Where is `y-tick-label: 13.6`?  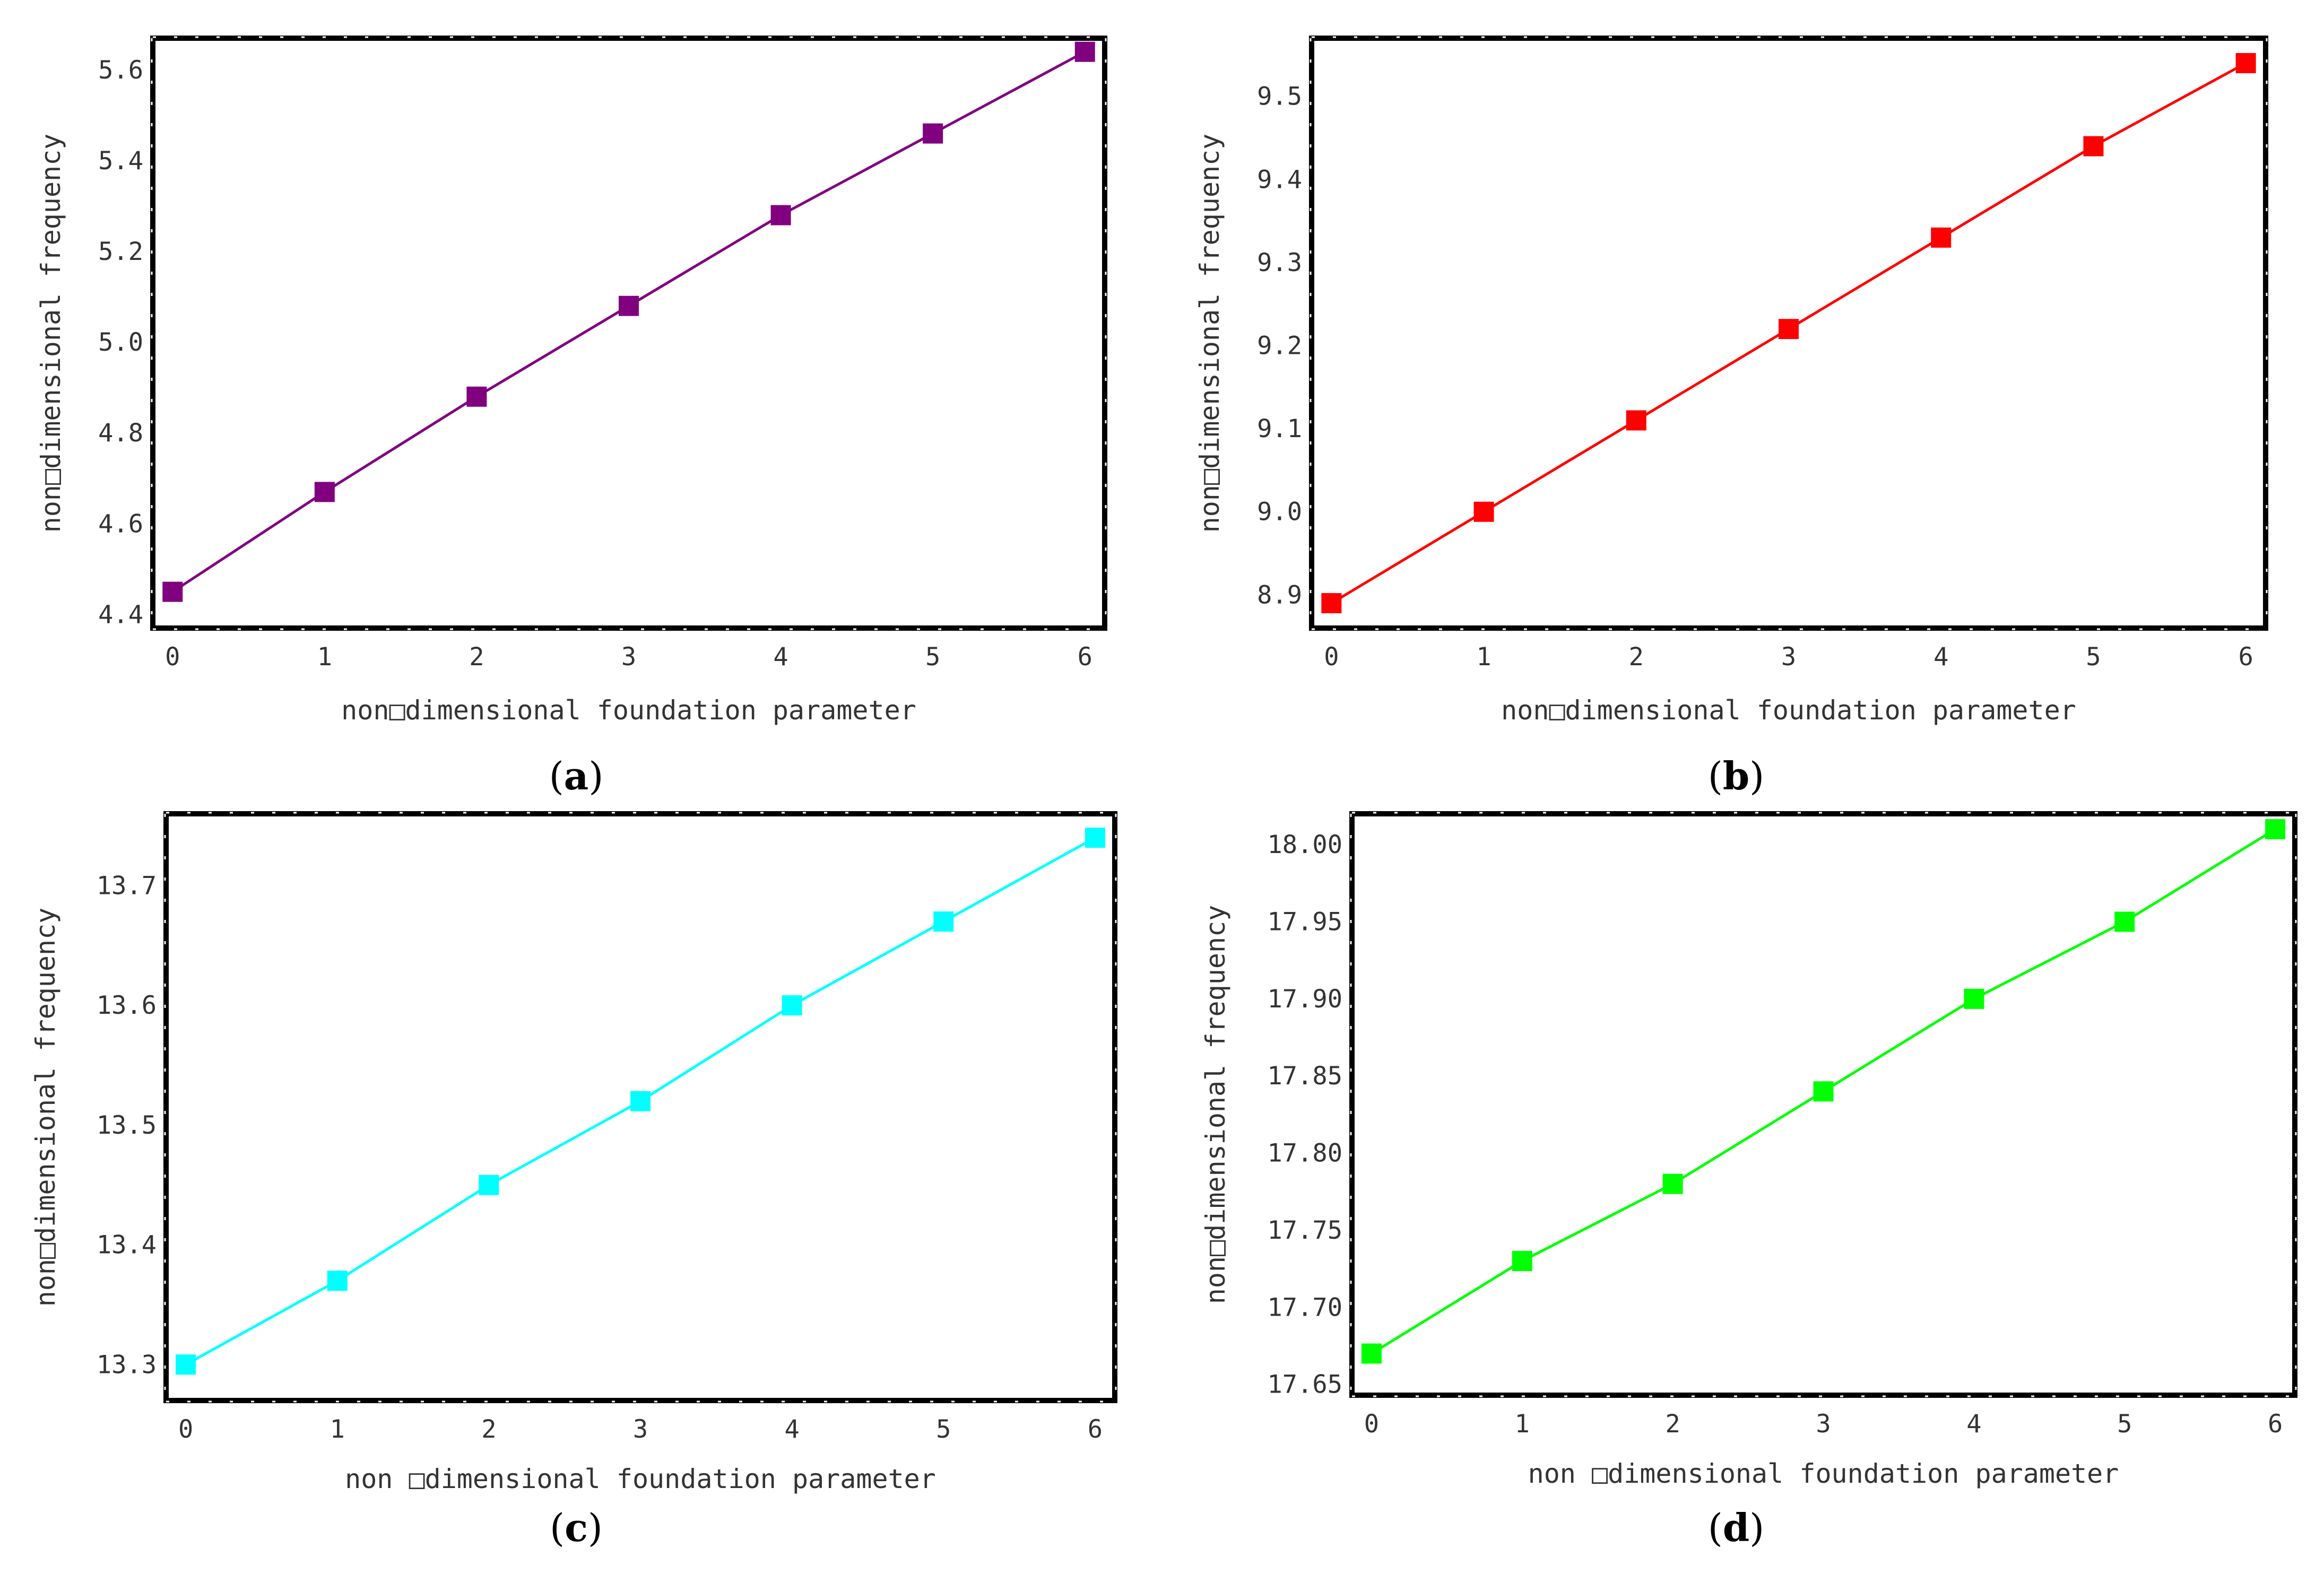
y-tick-label: 13.6 is located at coordinates (127, 1005).